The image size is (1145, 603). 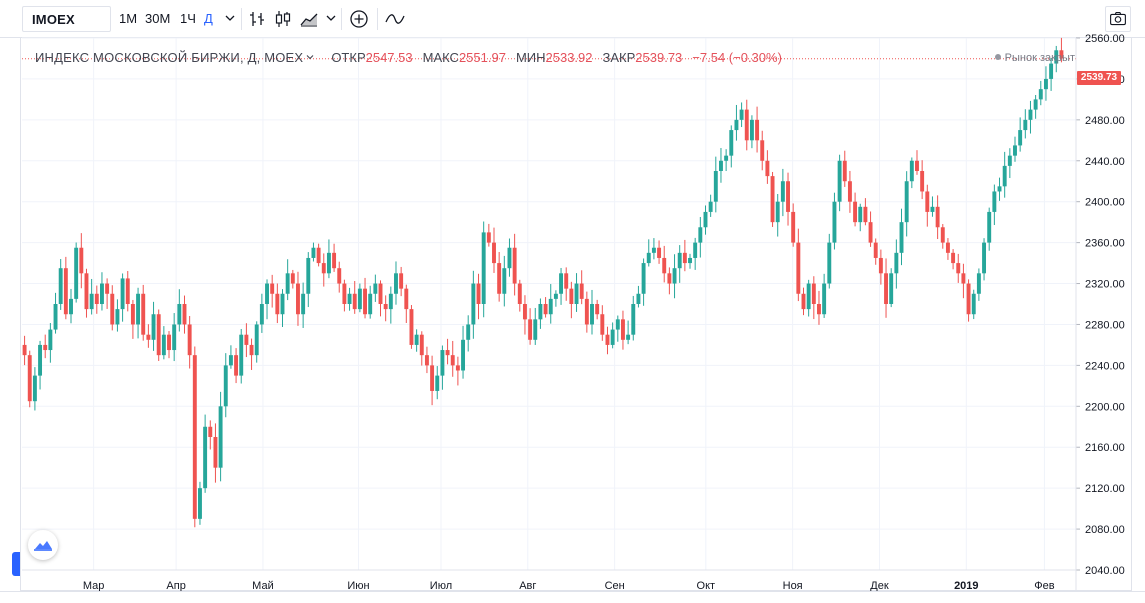 What do you see at coordinates (1099, 78) in the screenshot?
I see `last-price-label: 2539.73` at bounding box center [1099, 78].